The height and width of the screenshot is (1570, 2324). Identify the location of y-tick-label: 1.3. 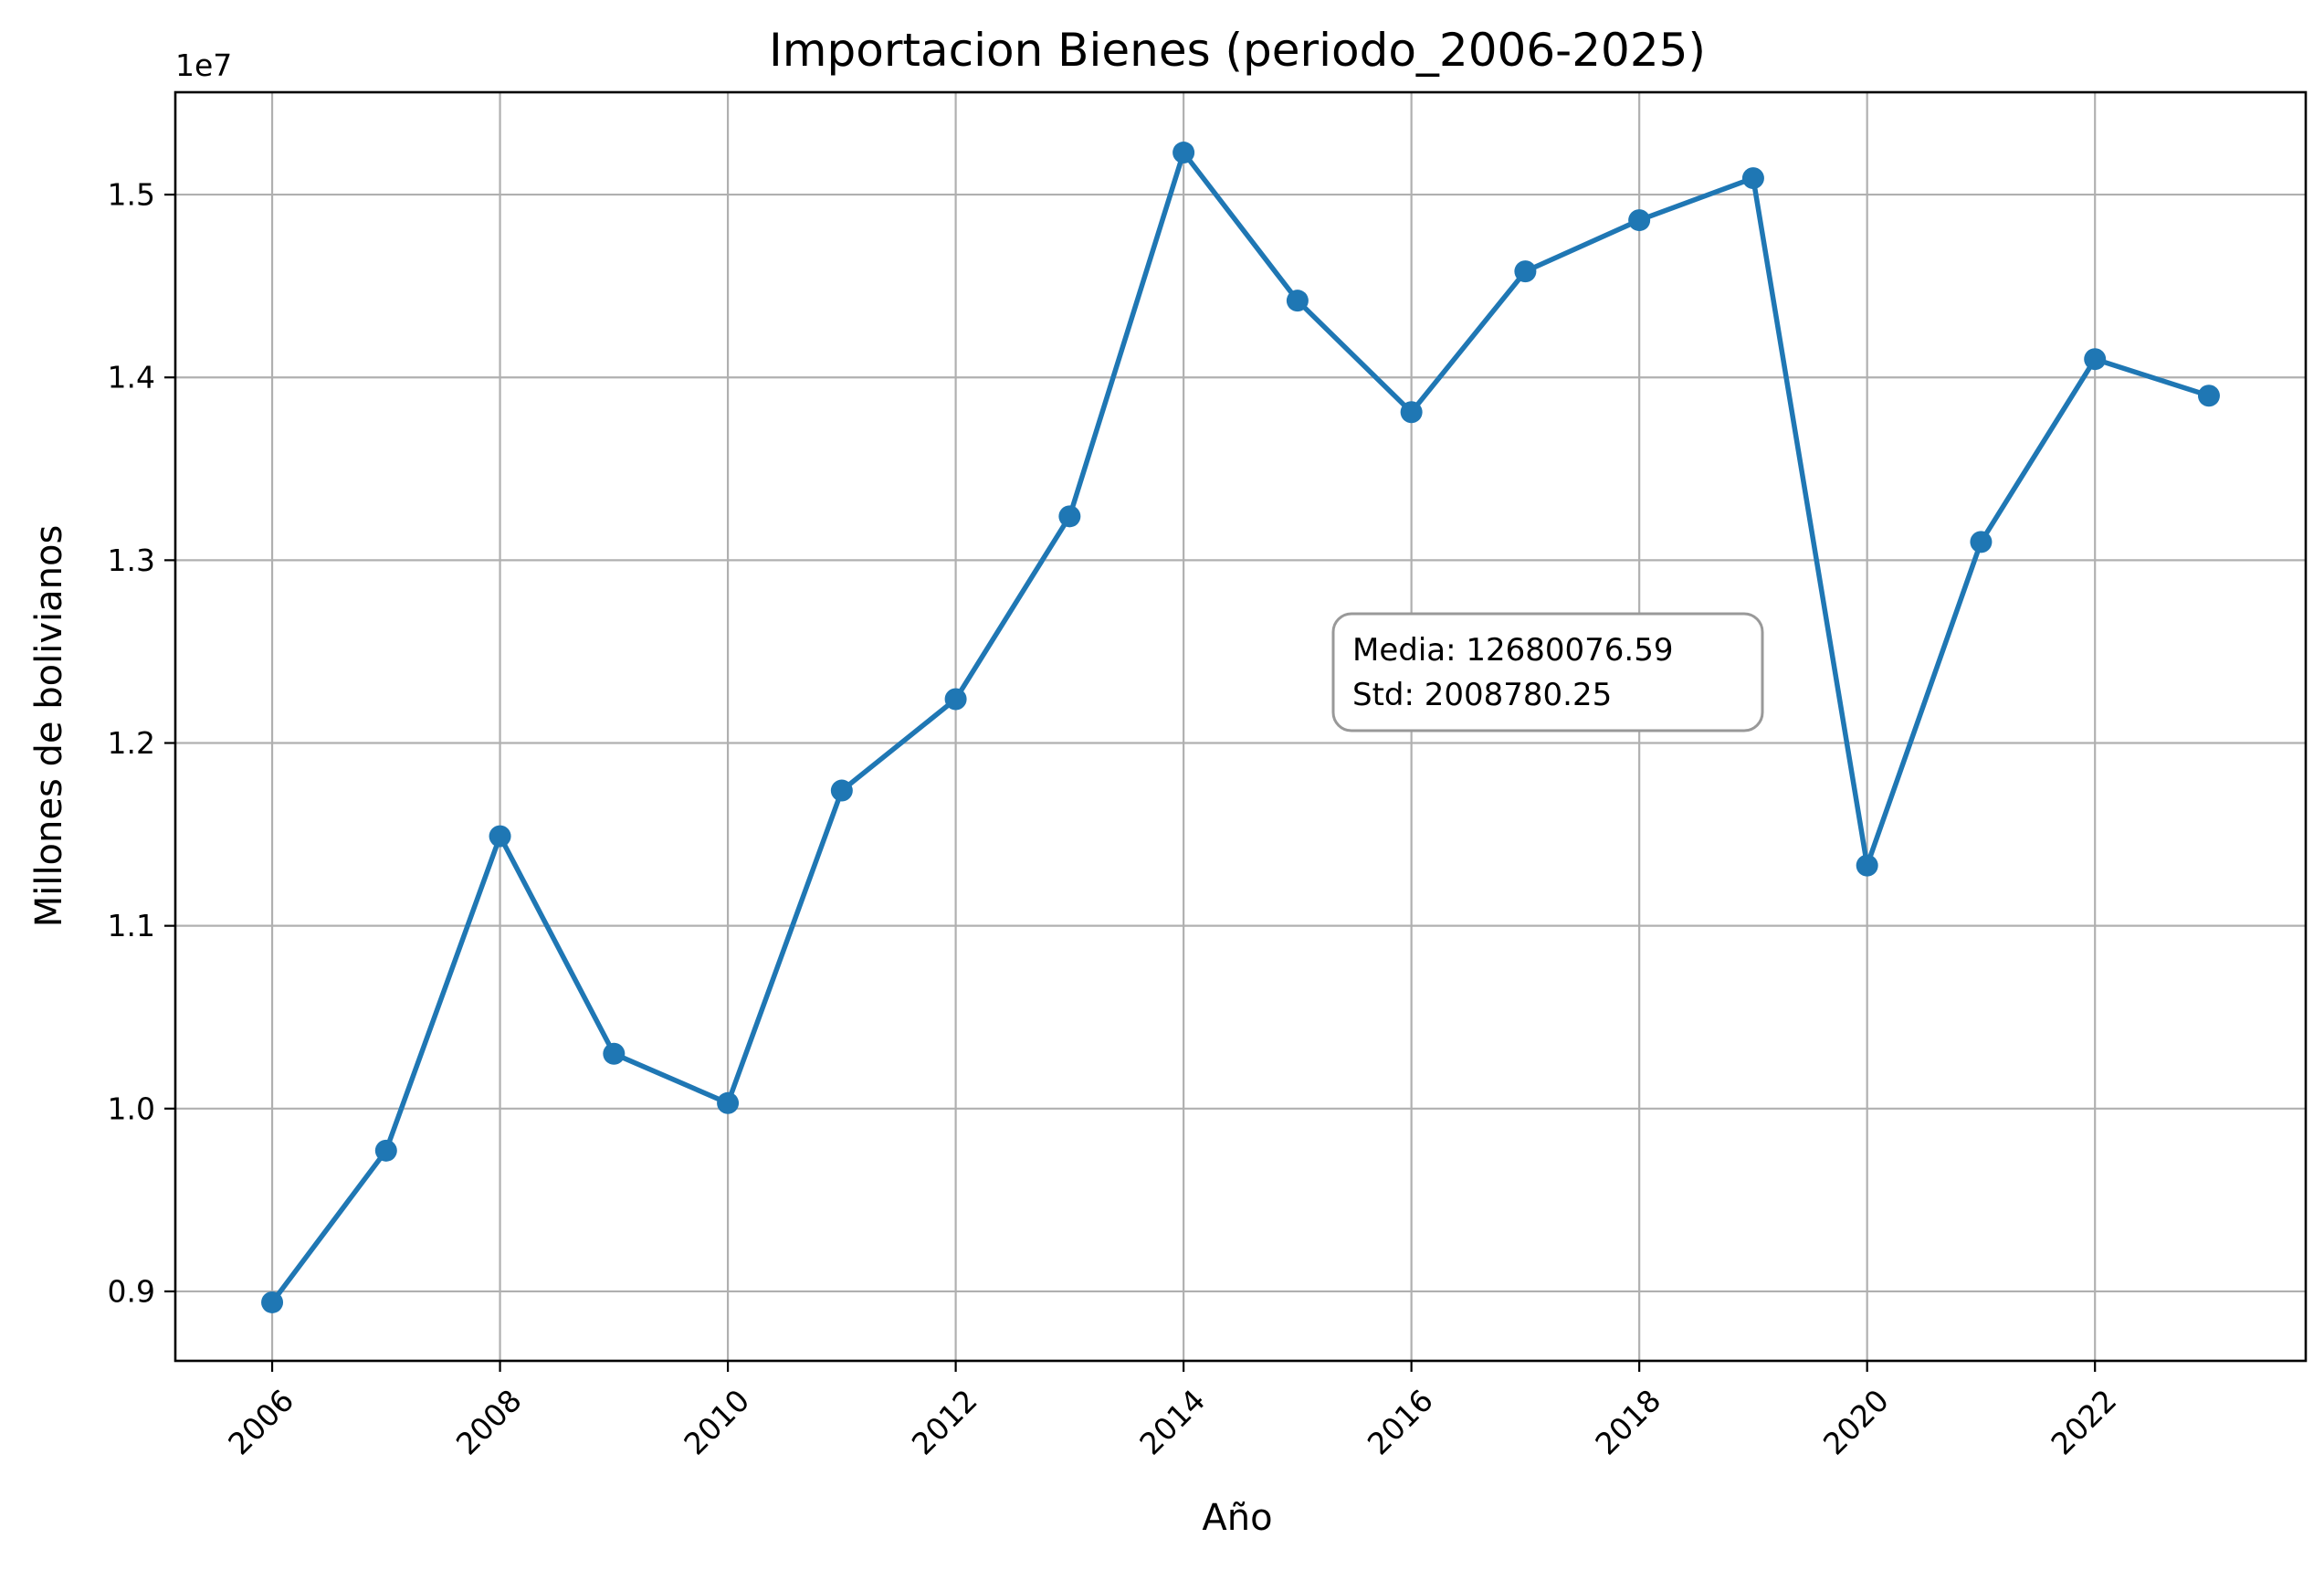
(131, 561).